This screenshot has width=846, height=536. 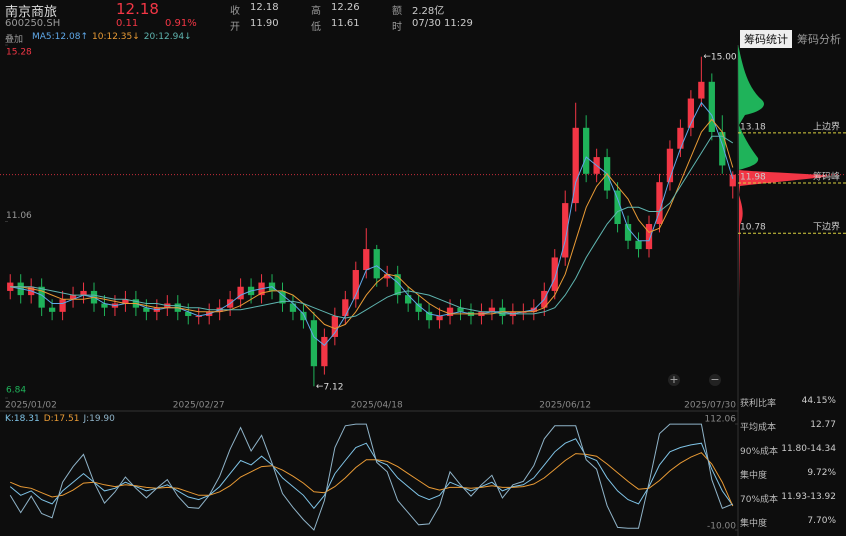 What do you see at coordinates (751, 107) in the screenshot?
I see `chip-profit` at bounding box center [751, 107].